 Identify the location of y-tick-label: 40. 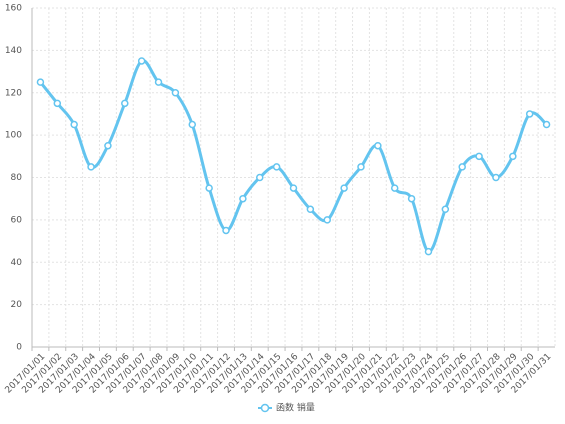
(17, 263).